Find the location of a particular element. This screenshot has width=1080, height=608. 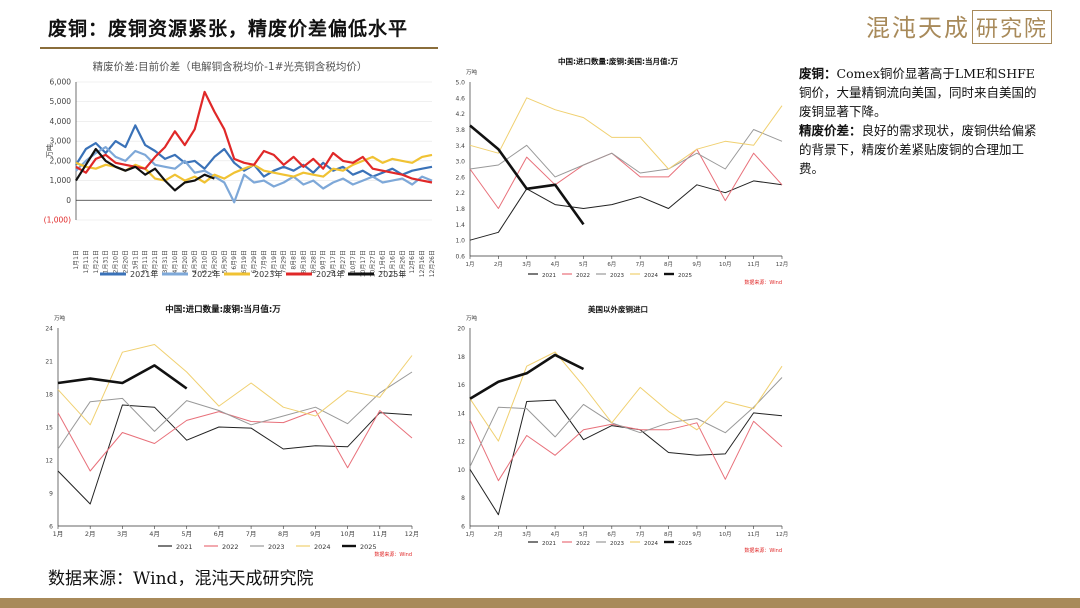

y-tick-label: 3.0 is located at coordinates (460, 162).